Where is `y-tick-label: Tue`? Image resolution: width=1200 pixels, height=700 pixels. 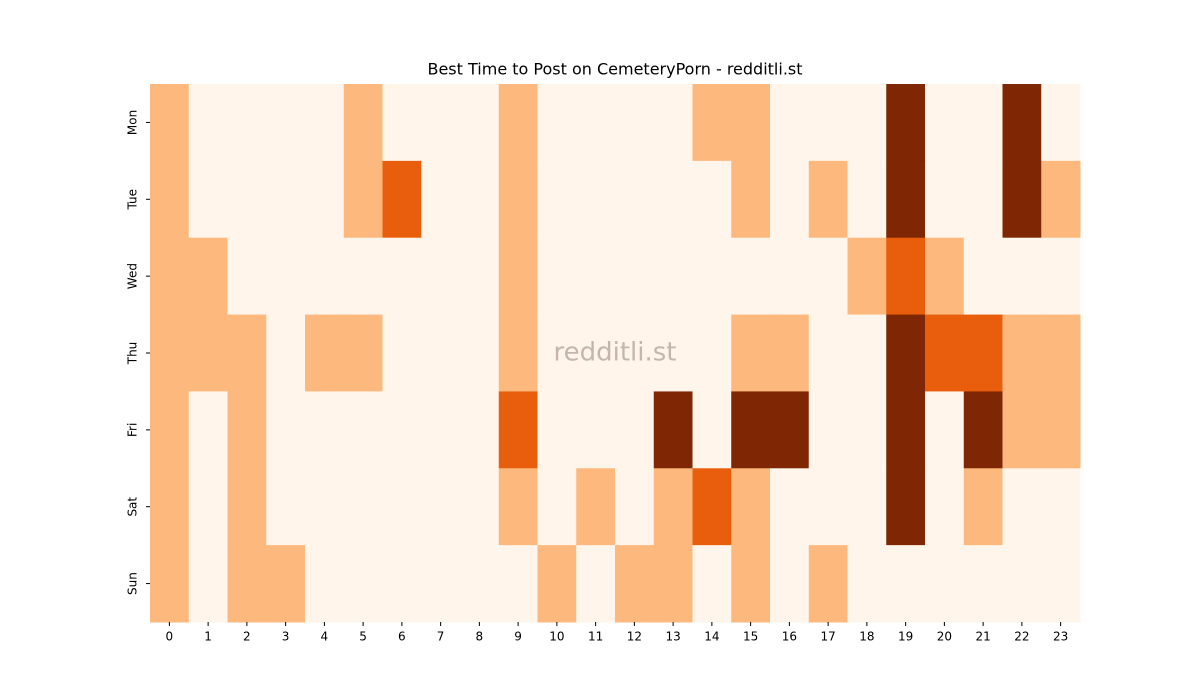
y-tick-label: Tue is located at coordinates (133, 200).